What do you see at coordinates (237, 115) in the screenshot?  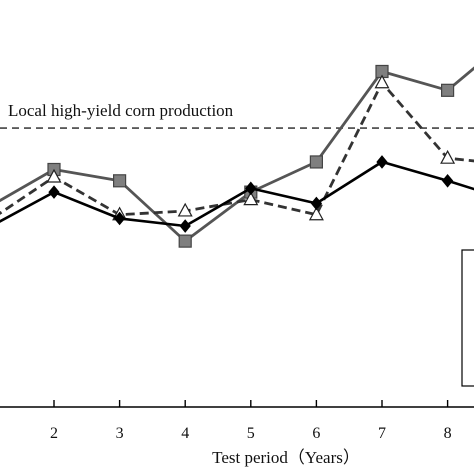 I see `reference-line-group: Local high-yield corn production` at bounding box center [237, 115].